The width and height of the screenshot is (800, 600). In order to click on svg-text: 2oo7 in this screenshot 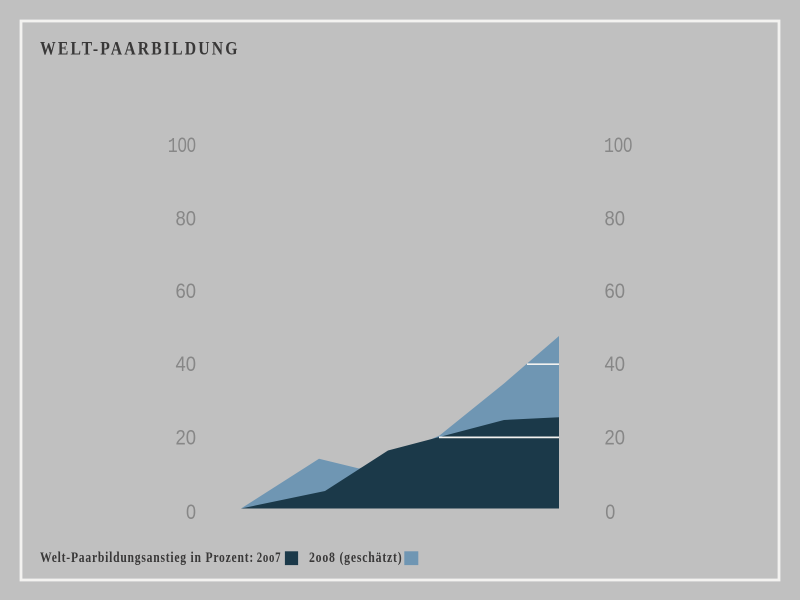, I will do `click(269, 556)`.